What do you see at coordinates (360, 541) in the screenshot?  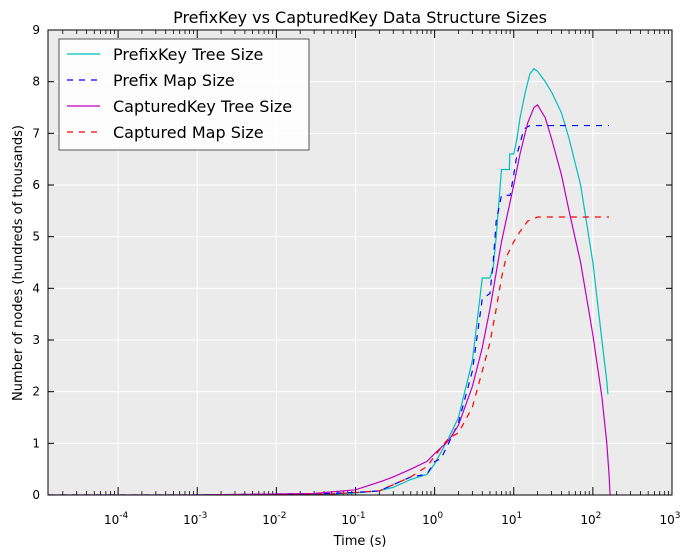 I see `x-axis-label: Time (s)` at bounding box center [360, 541].